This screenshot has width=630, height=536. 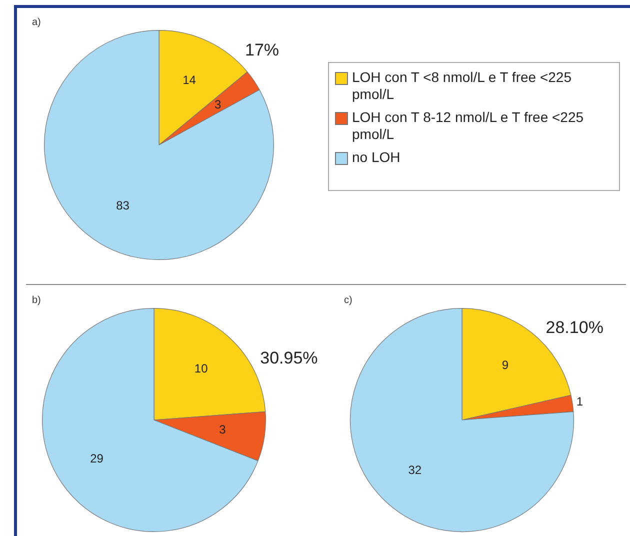 What do you see at coordinates (289, 358) in the screenshot?
I see `text: 30.95%` at bounding box center [289, 358].